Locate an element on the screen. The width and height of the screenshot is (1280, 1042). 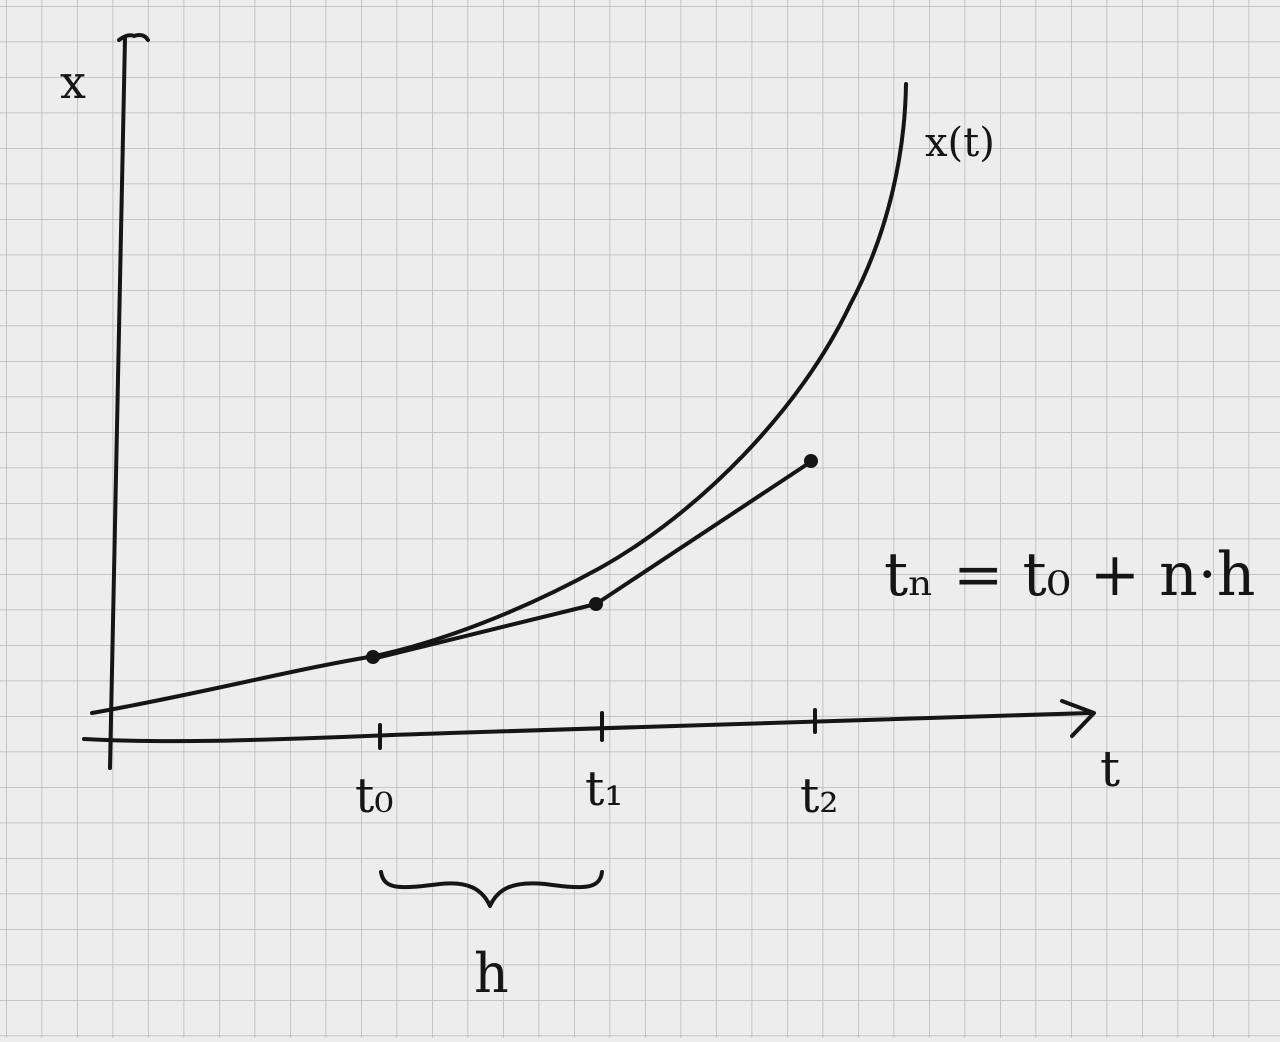
h-label: h is located at coordinates (491, 973).